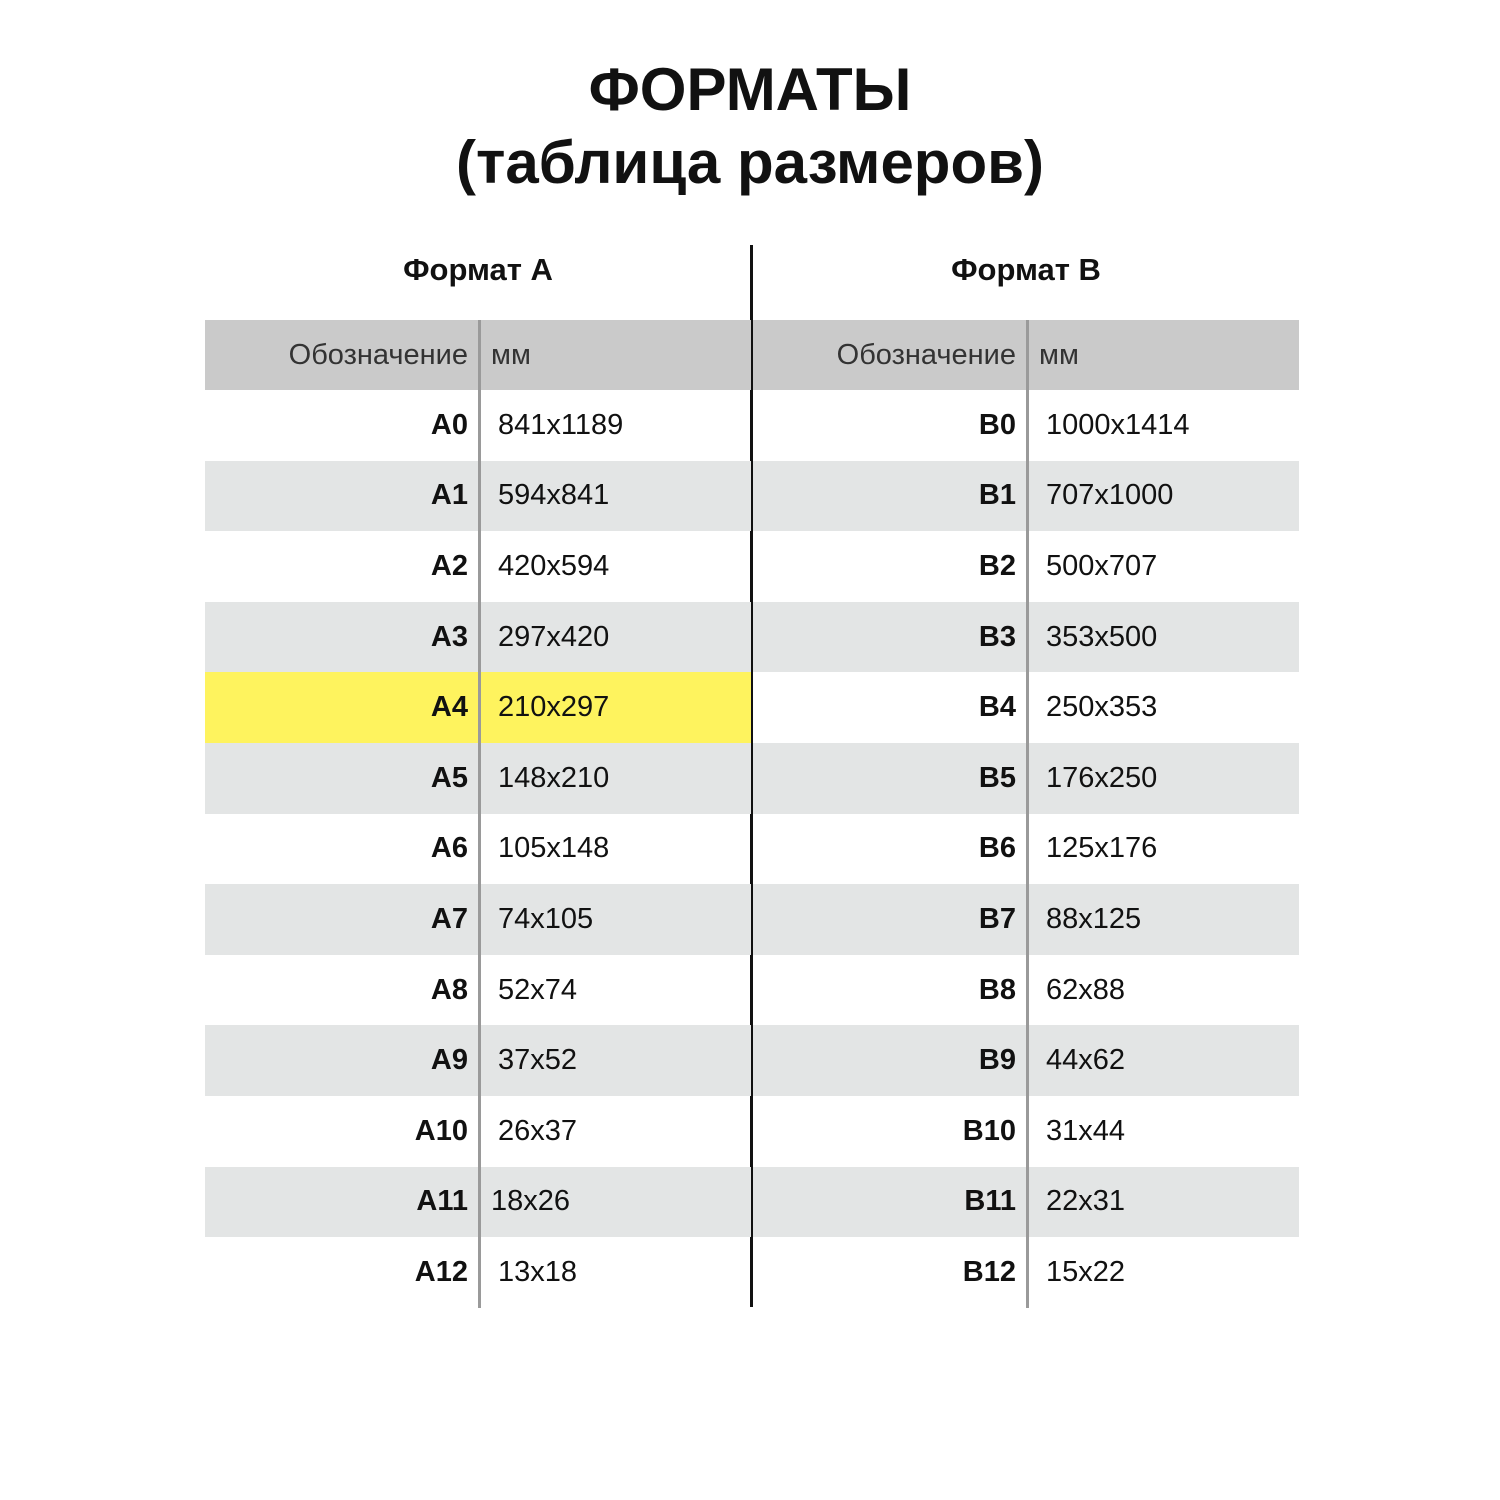  Describe the element at coordinates (997, 707) in the screenshot. I see `format-name: B4` at that location.